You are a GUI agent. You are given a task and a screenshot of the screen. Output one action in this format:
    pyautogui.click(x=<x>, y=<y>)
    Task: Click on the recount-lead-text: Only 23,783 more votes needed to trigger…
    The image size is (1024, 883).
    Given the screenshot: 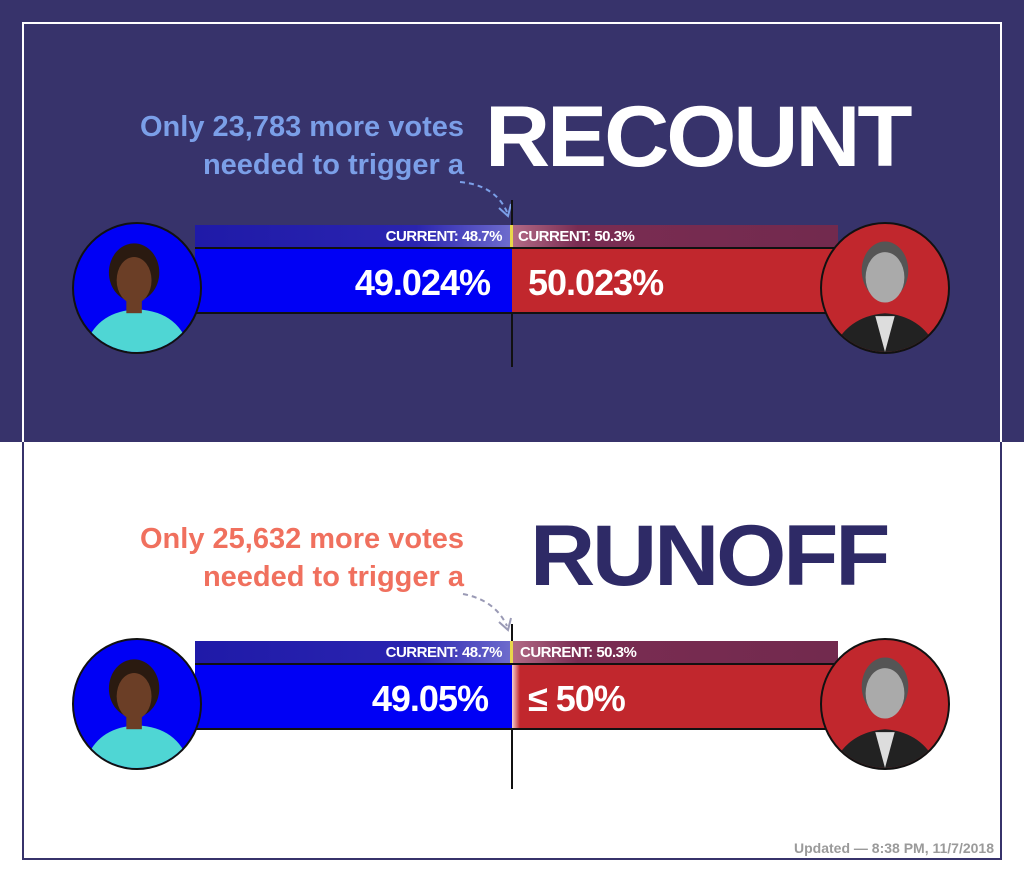 What is the action you would take?
    pyautogui.click(x=234, y=146)
    